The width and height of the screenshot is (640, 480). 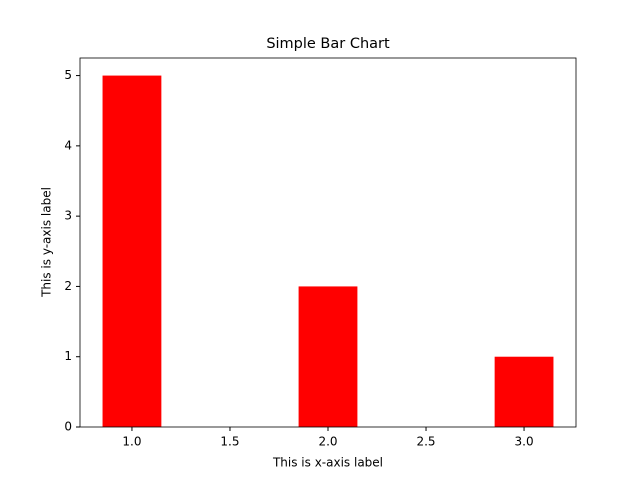 What do you see at coordinates (131, 442) in the screenshot?
I see `x-tick-label: 1.0` at bounding box center [131, 442].